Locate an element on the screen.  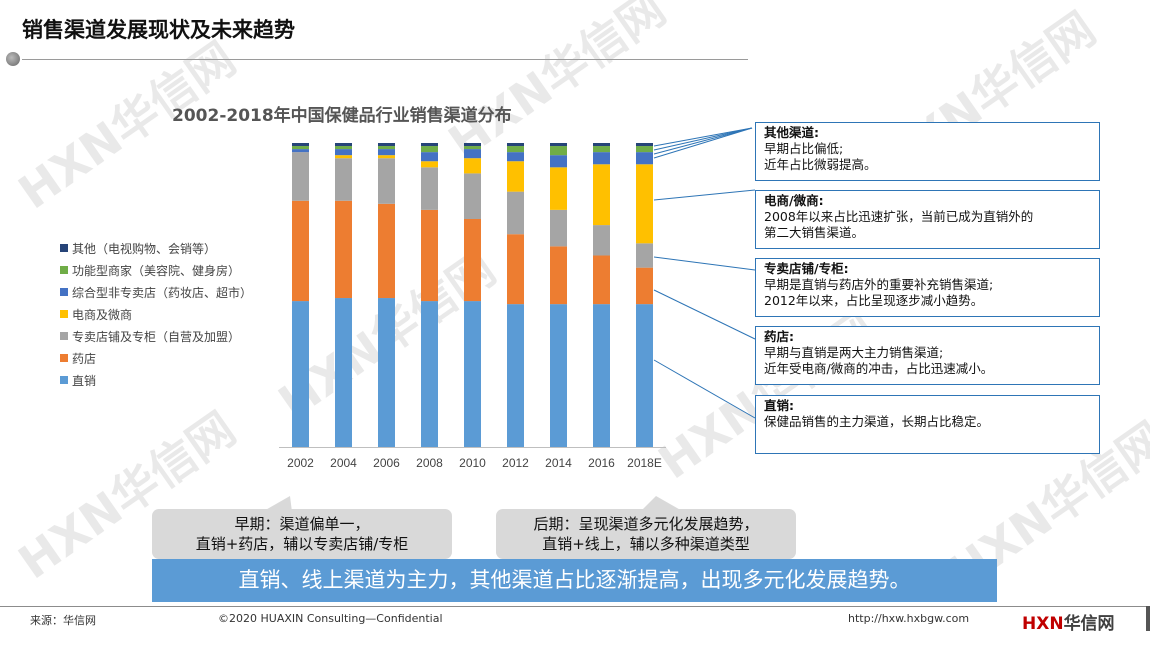
footer-logo: HXN华信网 is located at coordinates (1068, 621).